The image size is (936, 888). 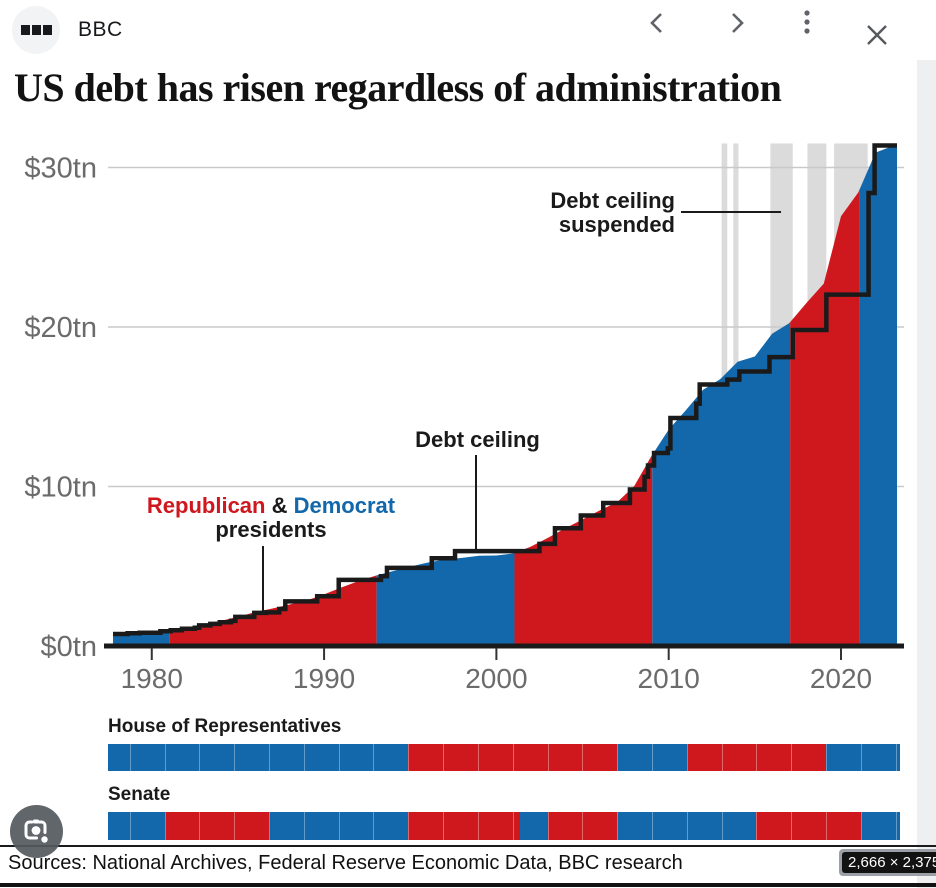 What do you see at coordinates (468, 846) in the screenshot?
I see `footer-divider` at bounding box center [468, 846].